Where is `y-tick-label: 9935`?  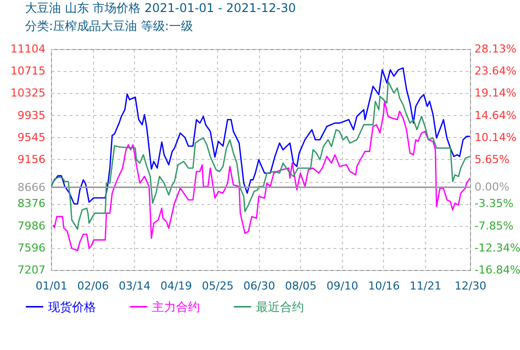
y-tick-label: 9935 is located at coordinates (32, 115).